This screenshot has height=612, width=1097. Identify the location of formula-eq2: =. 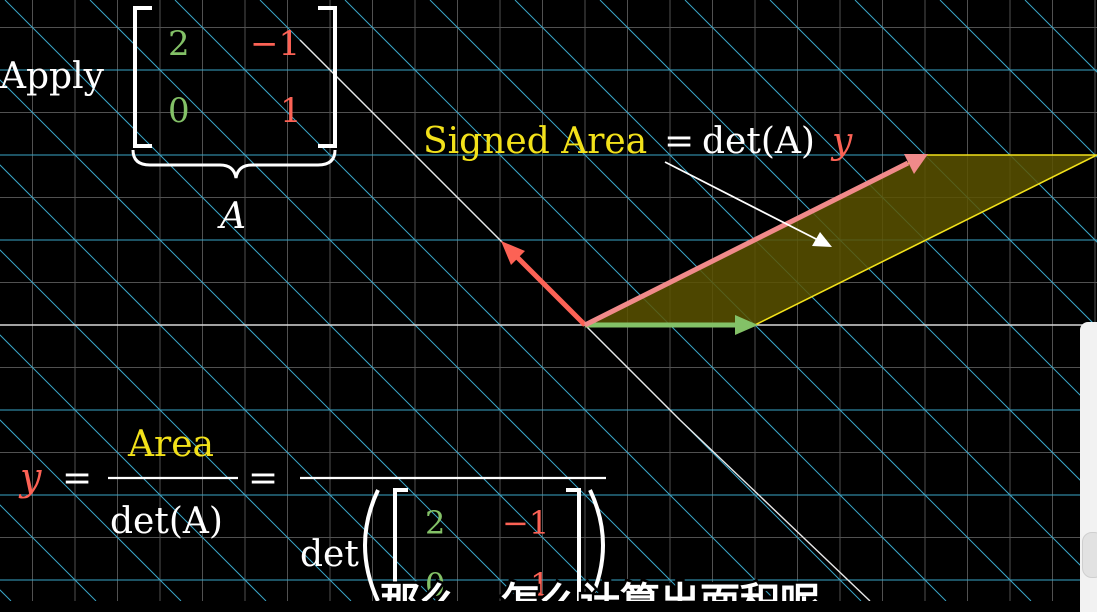
(263, 478).